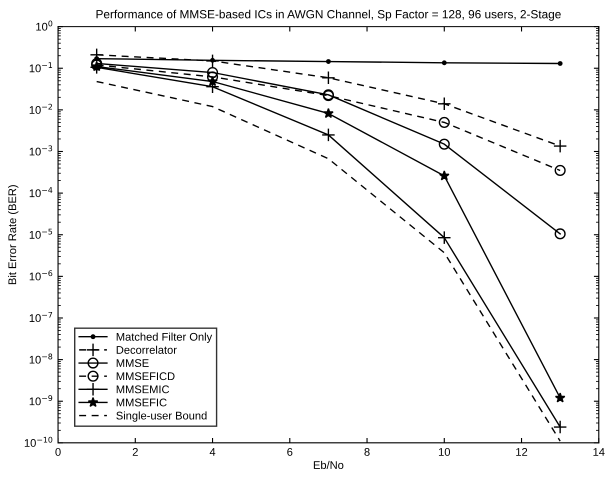  I want to click on y-tick-label: 10$^{−6}$, so click(41, 275).